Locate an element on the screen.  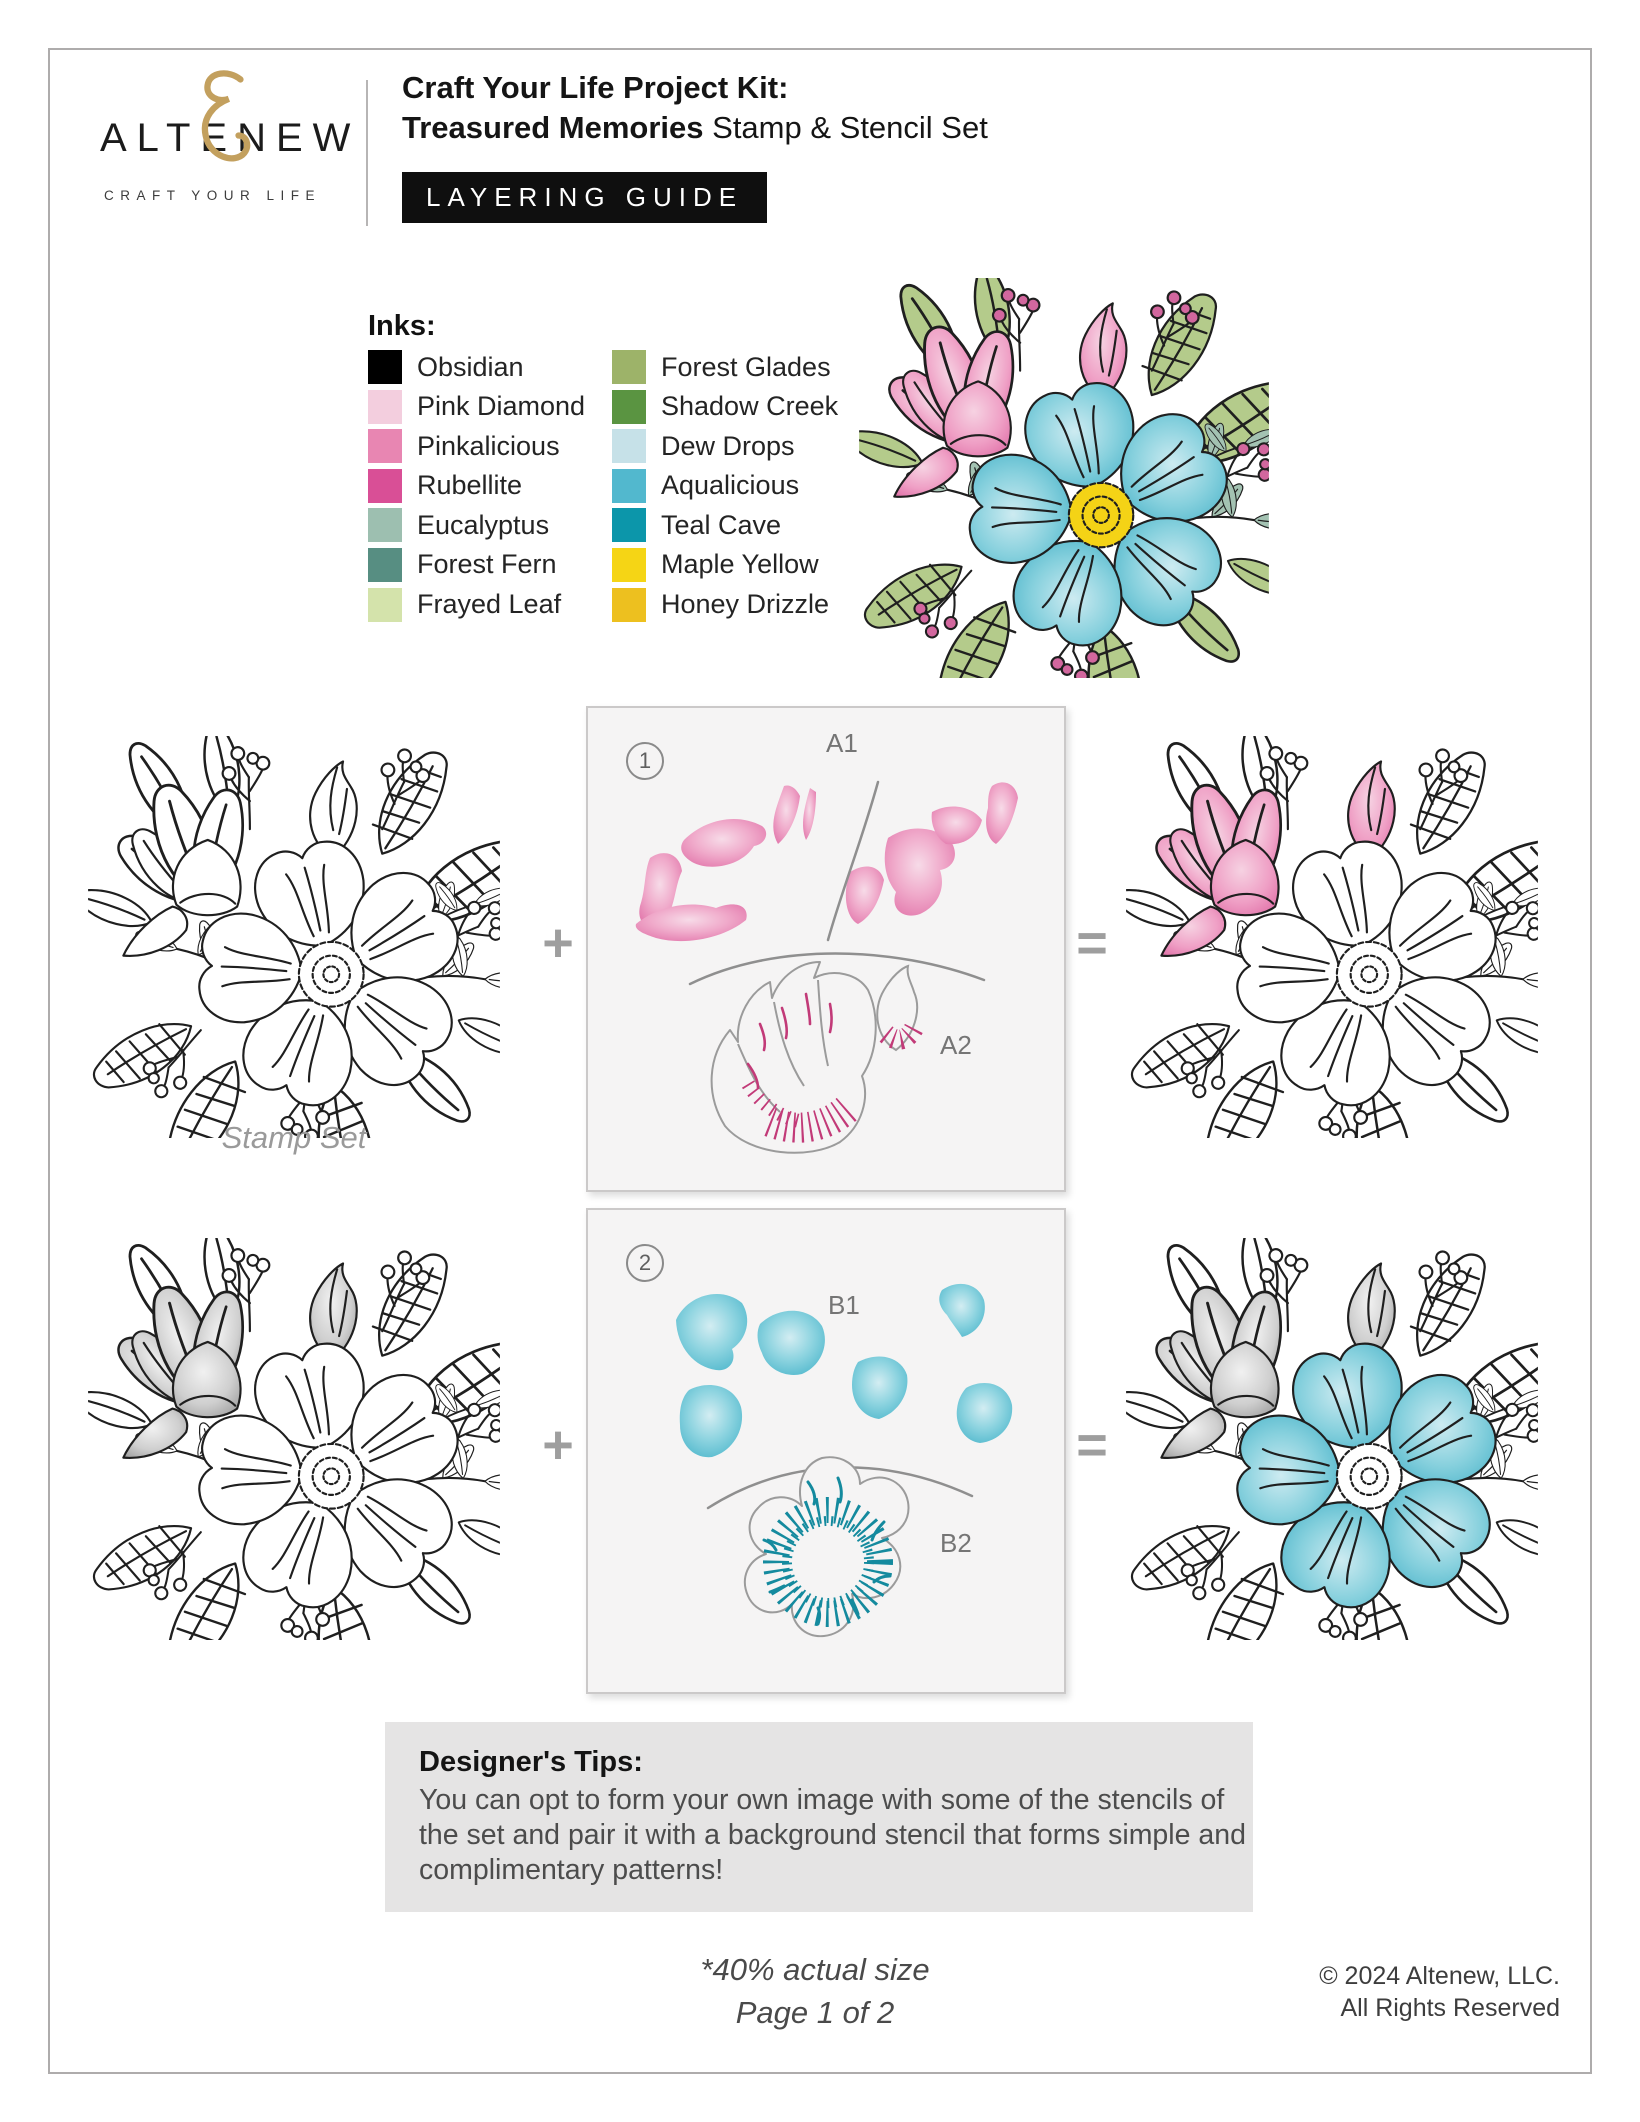
ink-name: Eucalyptus is located at coordinates (483, 524).